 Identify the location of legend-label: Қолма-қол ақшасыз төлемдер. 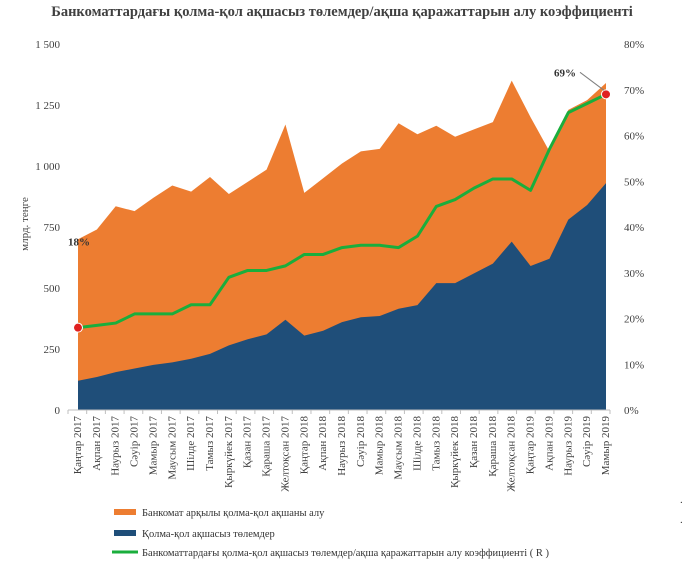
(208, 534).